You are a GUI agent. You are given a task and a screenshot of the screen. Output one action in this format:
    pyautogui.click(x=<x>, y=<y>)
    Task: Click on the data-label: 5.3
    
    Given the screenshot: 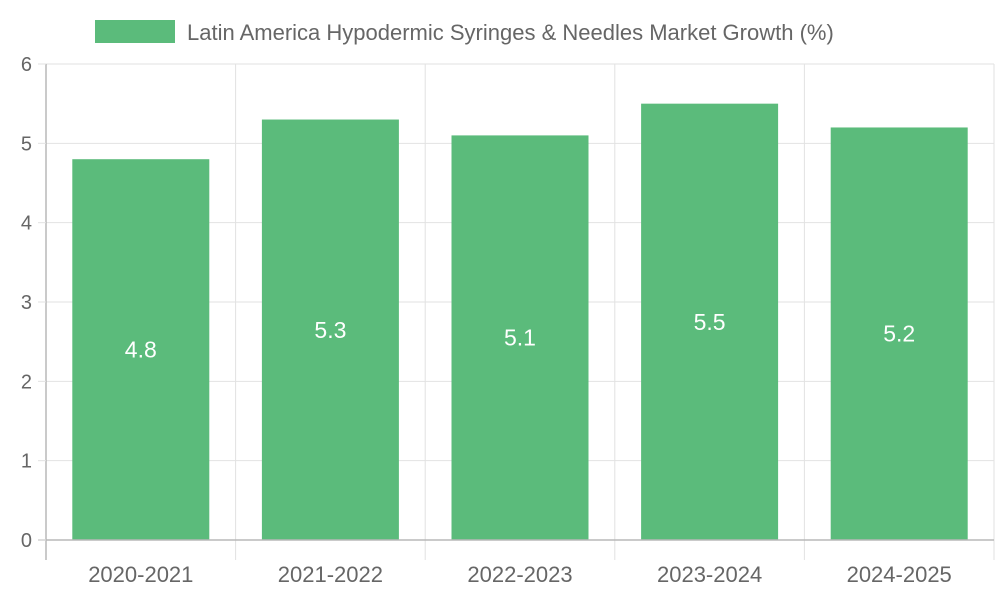 What is the action you would take?
    pyautogui.click(x=330, y=330)
    